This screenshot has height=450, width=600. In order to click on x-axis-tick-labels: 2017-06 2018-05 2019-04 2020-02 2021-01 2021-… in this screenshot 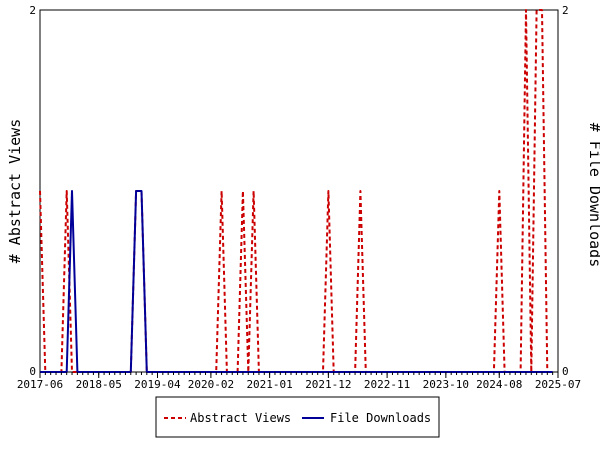, I will do `click(299, 384)`.